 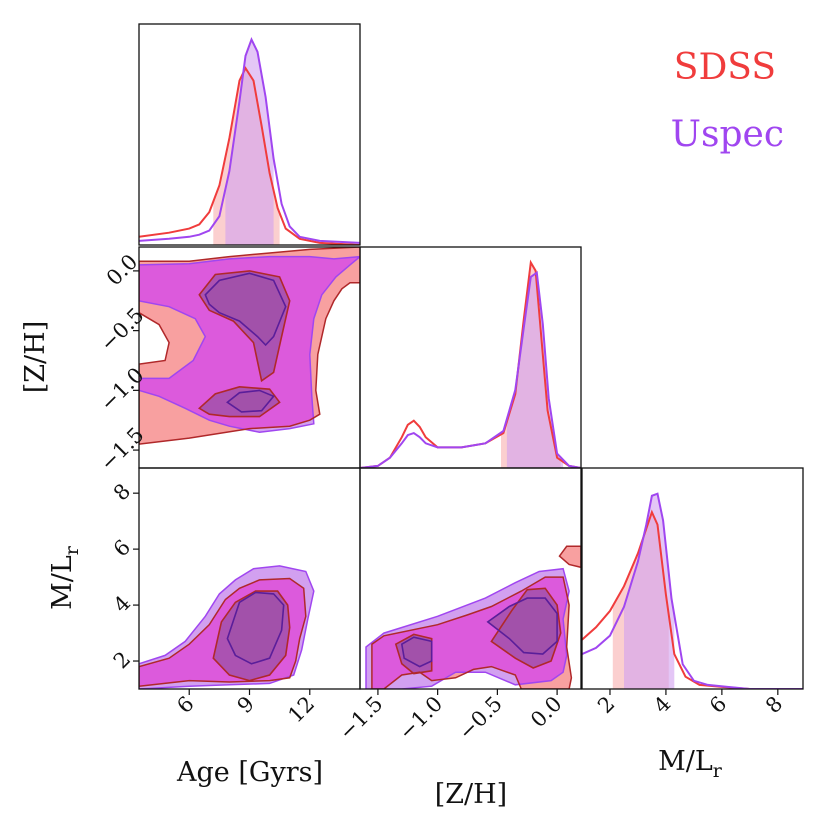 I want to click on credible-interval-uspec-ml, so click(x=649, y=591).